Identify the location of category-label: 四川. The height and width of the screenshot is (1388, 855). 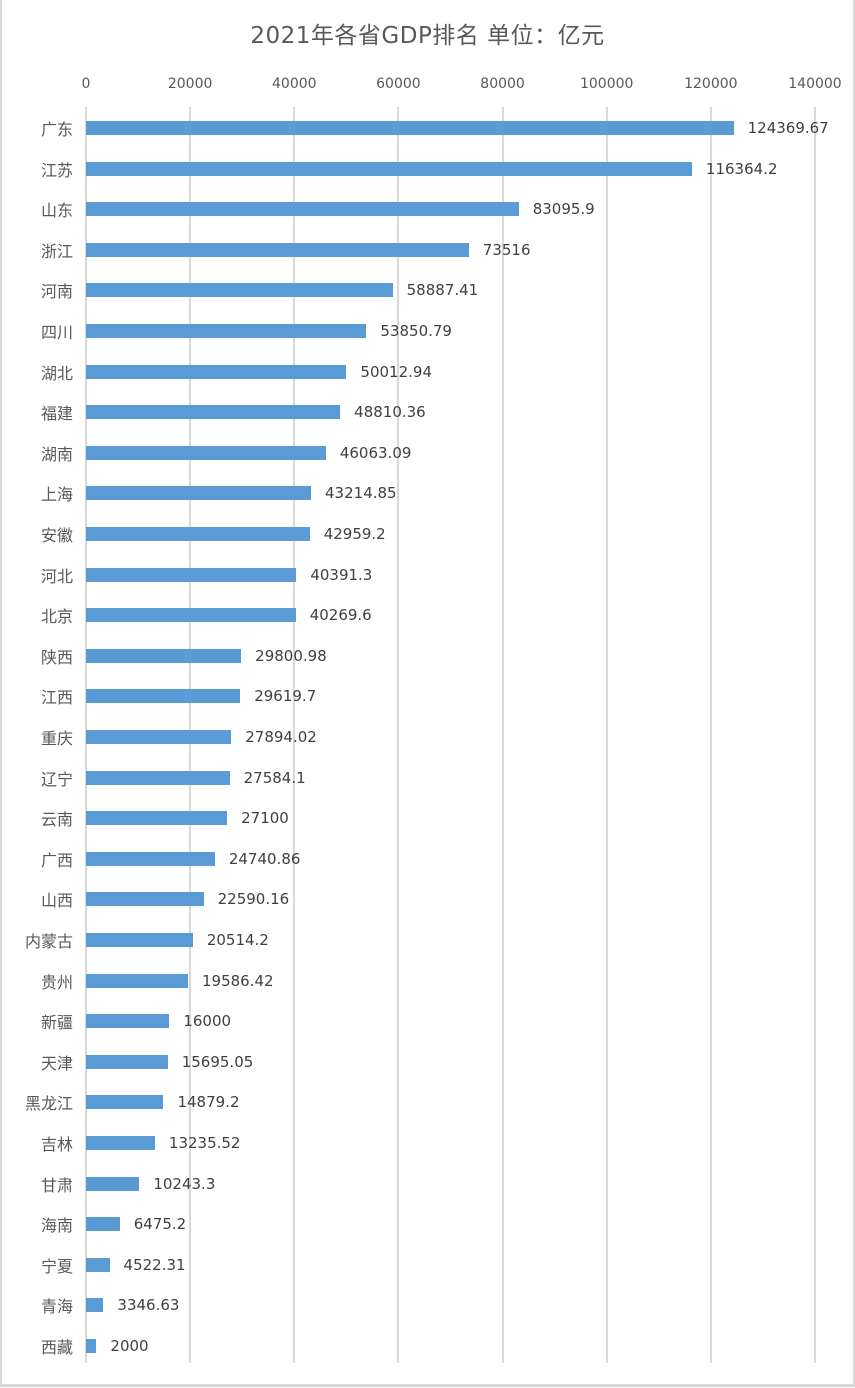
(56, 332).